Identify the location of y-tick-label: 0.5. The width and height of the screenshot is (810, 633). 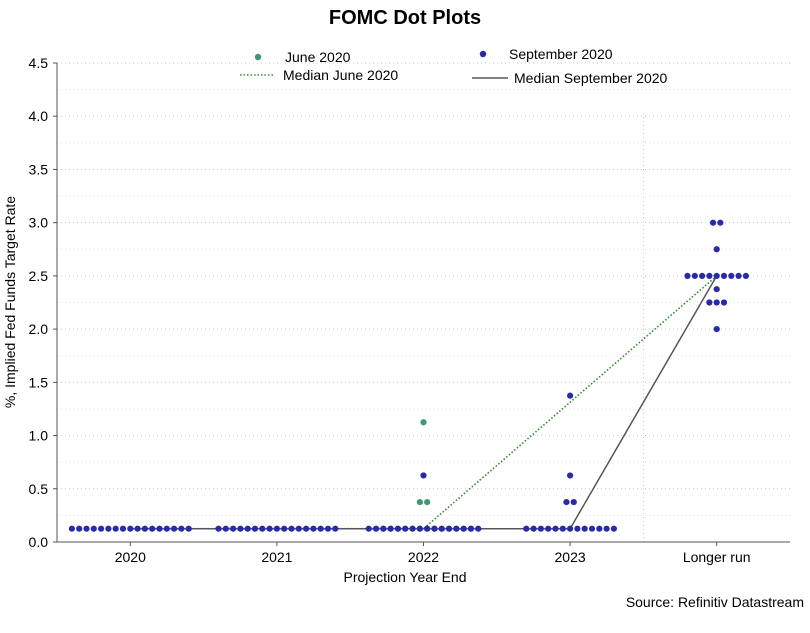
(39, 489).